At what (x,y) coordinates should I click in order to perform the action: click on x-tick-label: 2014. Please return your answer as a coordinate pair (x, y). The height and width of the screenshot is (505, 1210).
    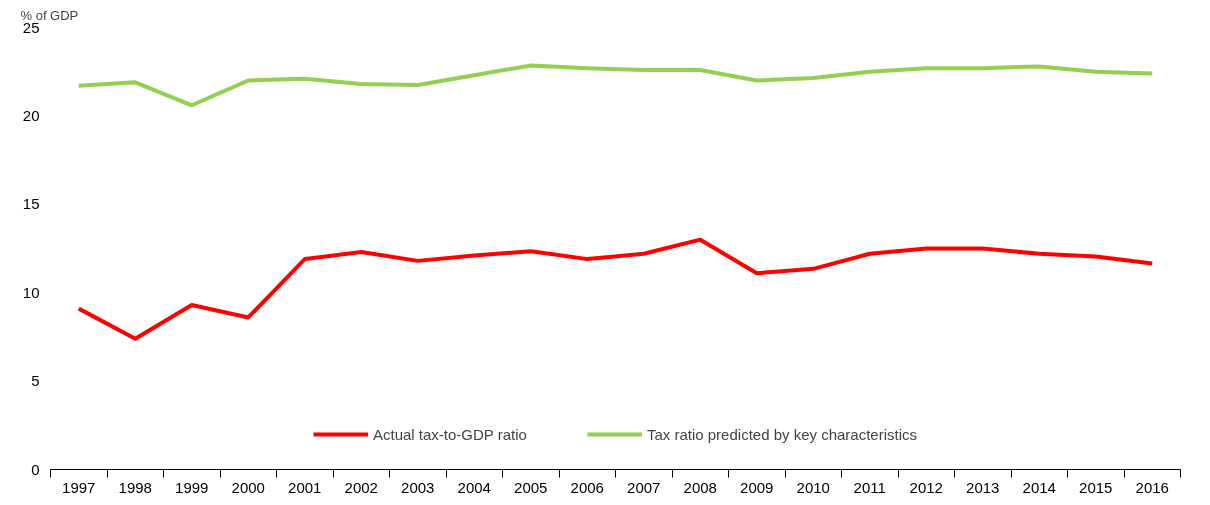
    Looking at the image, I should click on (1039, 487).